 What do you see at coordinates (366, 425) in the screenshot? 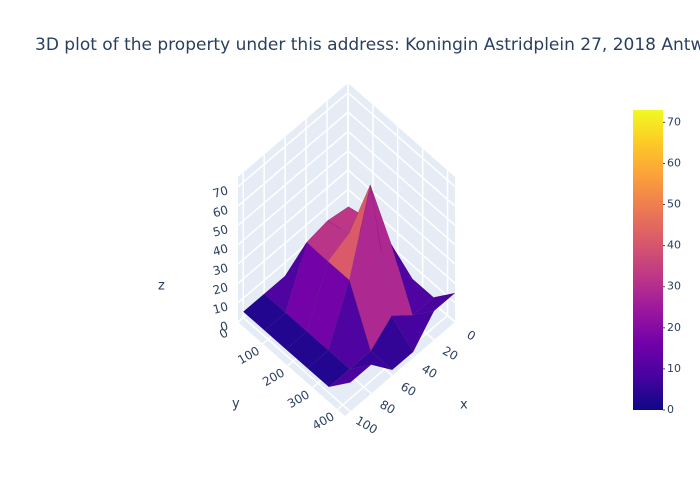
I see `x-tick-label: 100` at bounding box center [366, 425].